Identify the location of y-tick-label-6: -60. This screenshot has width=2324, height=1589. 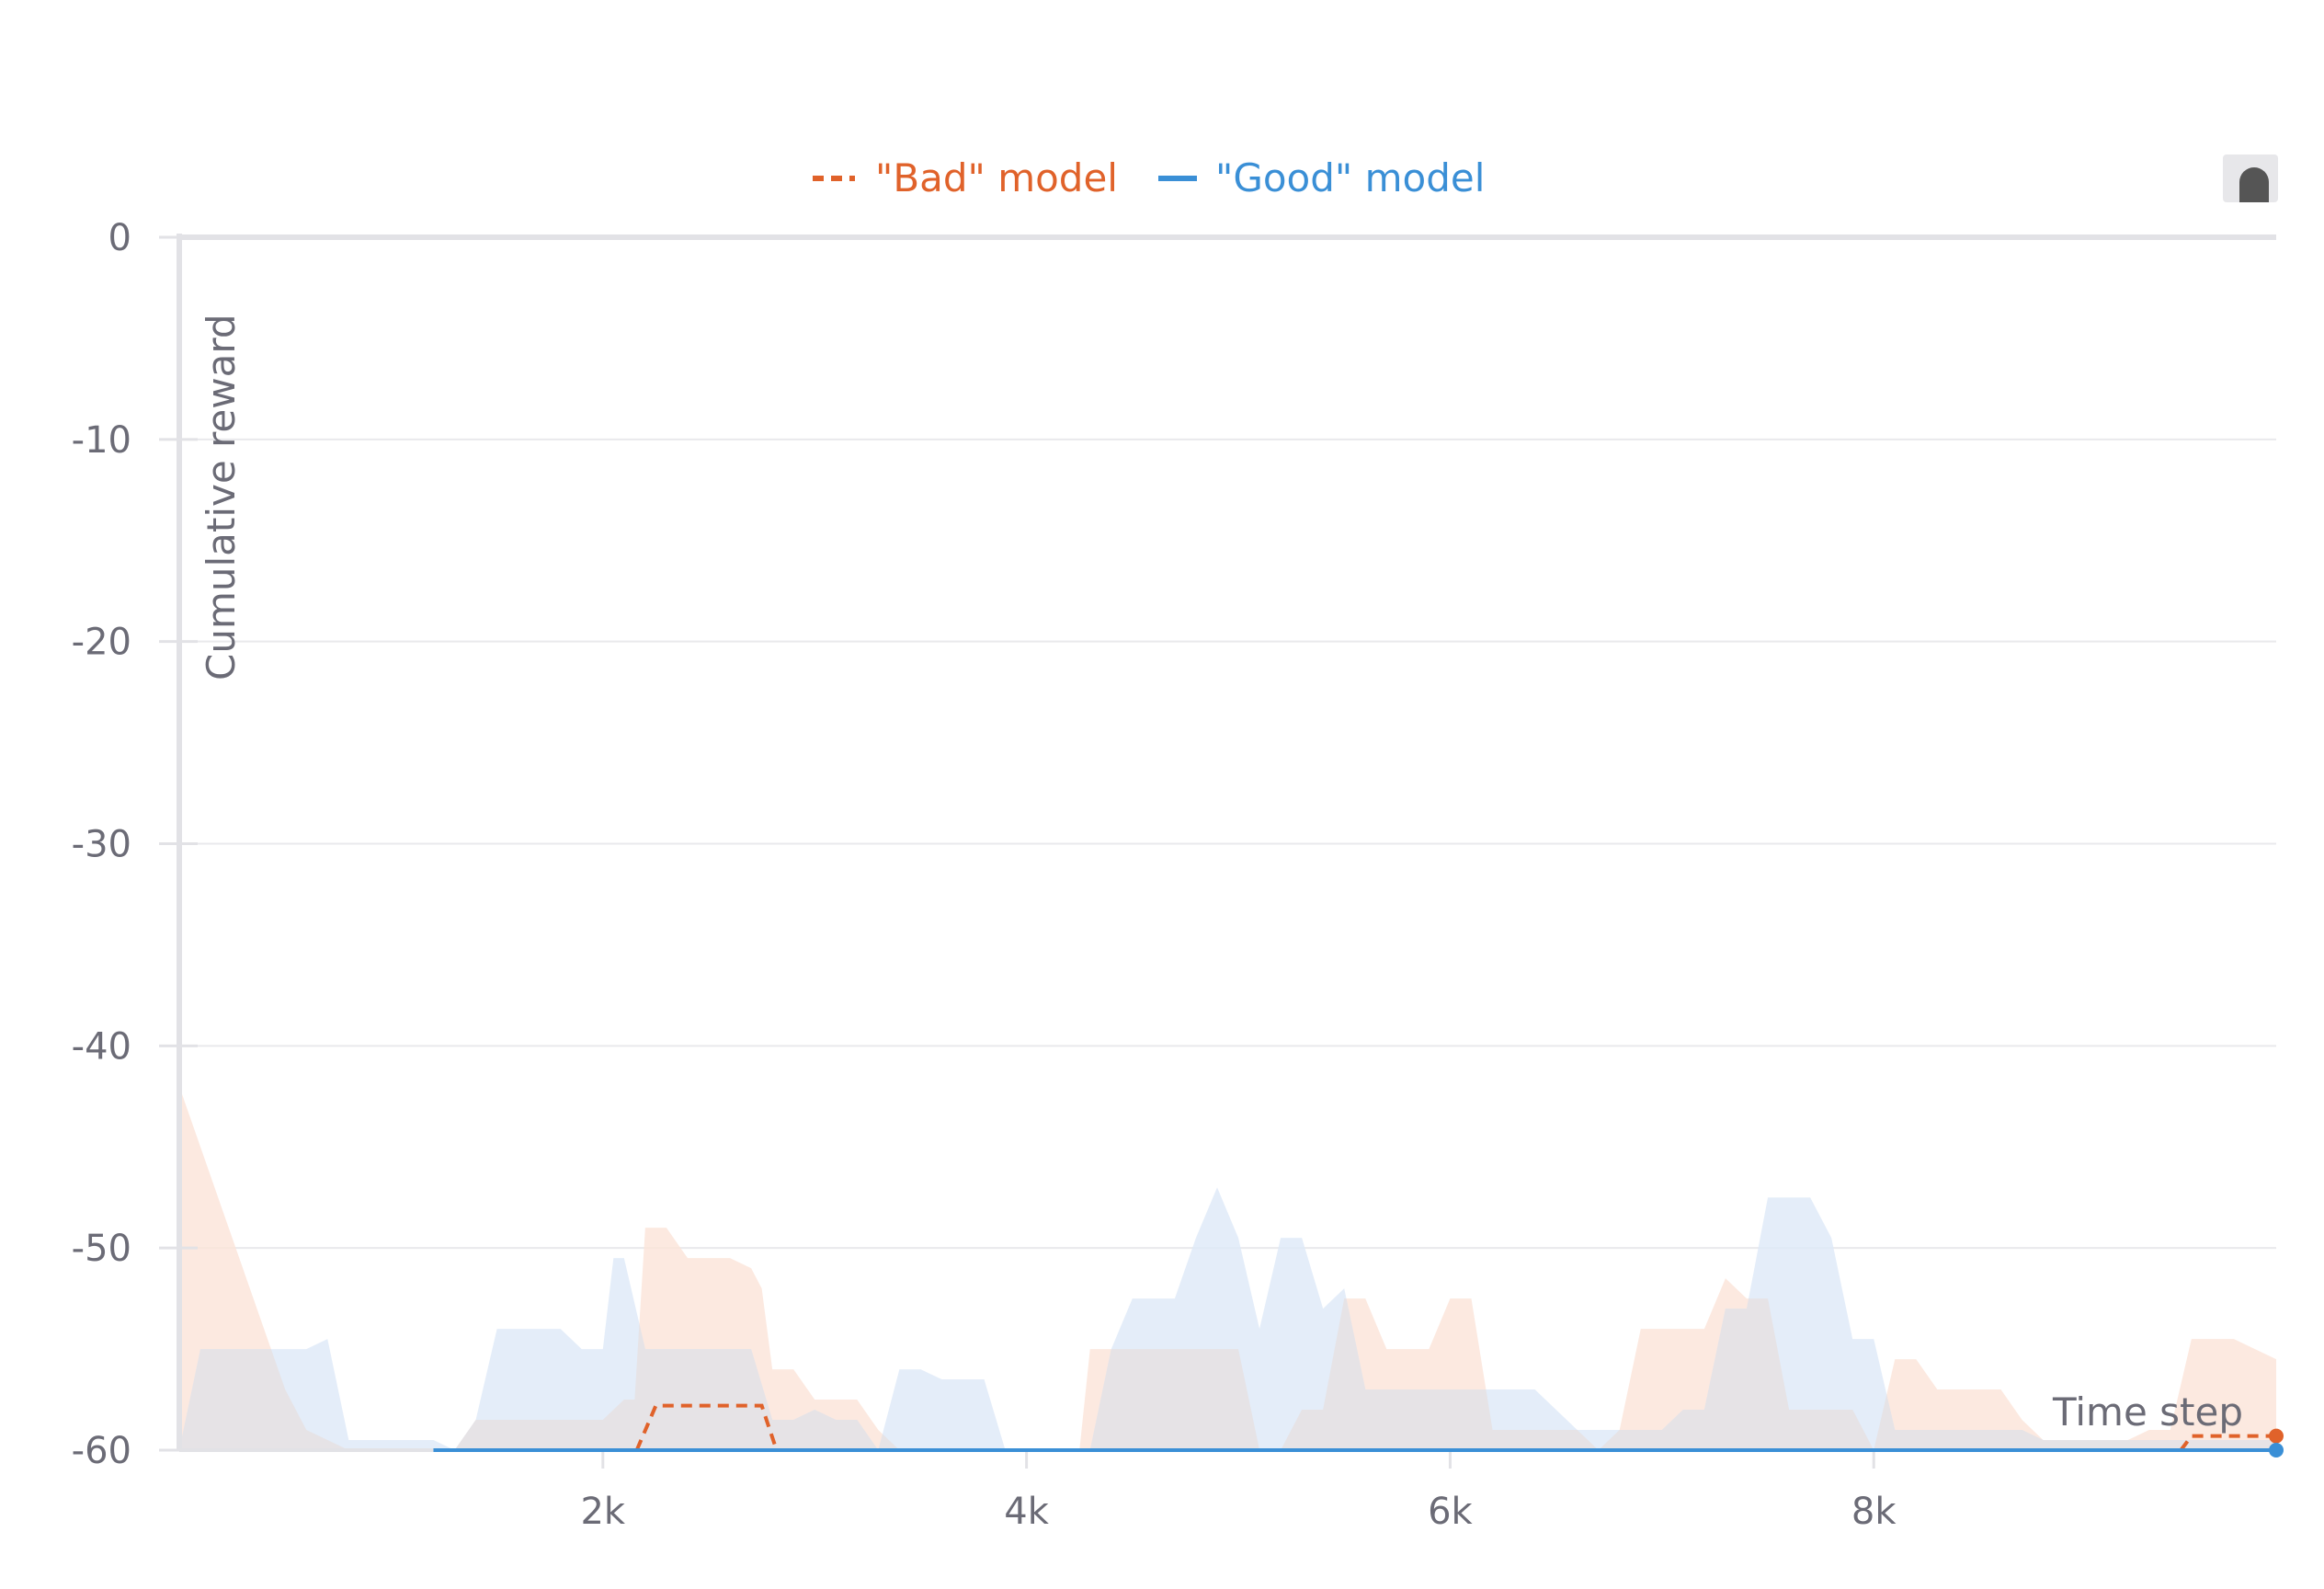
(102, 1451).